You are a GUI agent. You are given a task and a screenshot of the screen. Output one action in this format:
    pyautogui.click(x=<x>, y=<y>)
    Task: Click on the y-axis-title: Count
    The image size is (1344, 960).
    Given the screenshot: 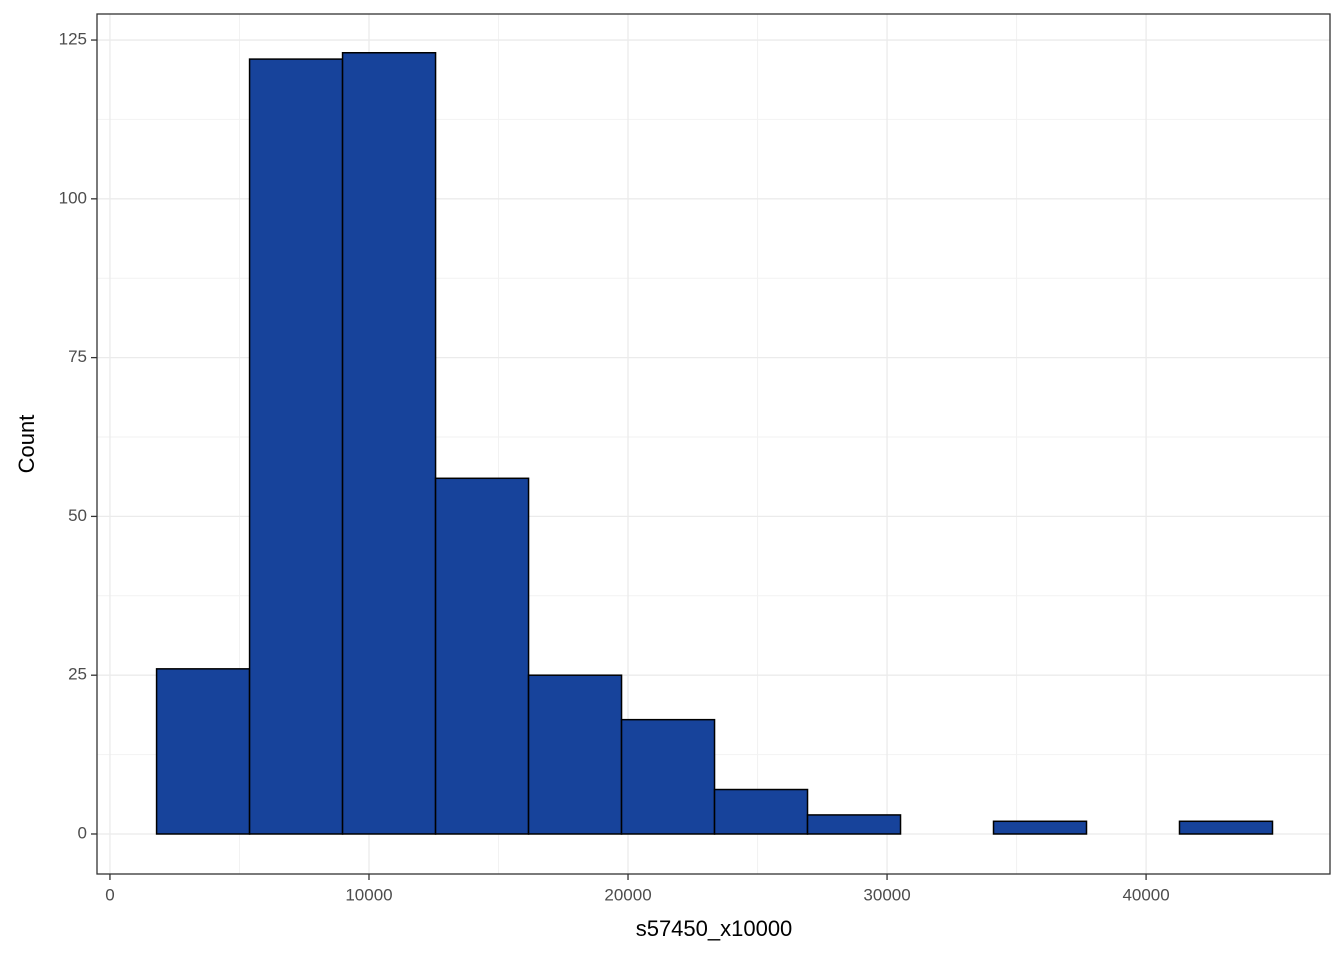 What is the action you would take?
    pyautogui.click(x=26, y=444)
    